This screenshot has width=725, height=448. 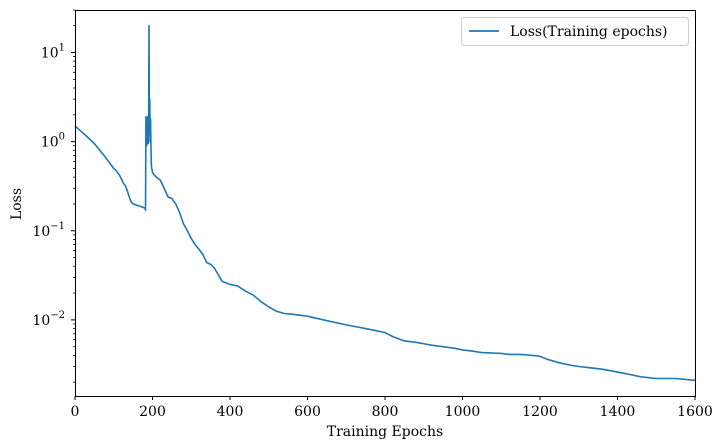 What do you see at coordinates (74, 196) in the screenshot?
I see `y-minor-ticks` at bounding box center [74, 196].